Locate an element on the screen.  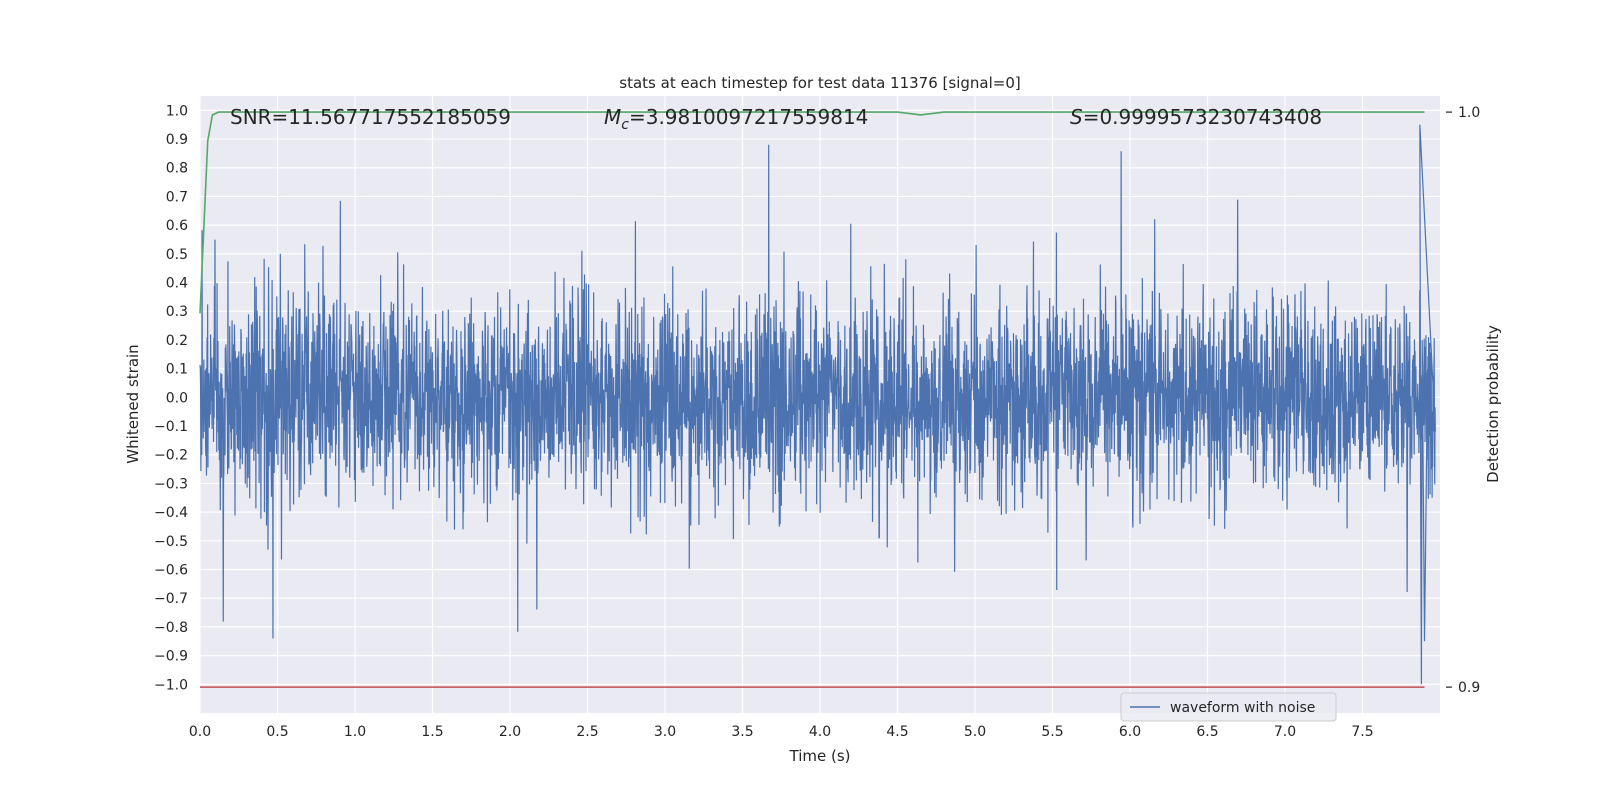
x-tick-label: 7.0 is located at coordinates (1285, 732).